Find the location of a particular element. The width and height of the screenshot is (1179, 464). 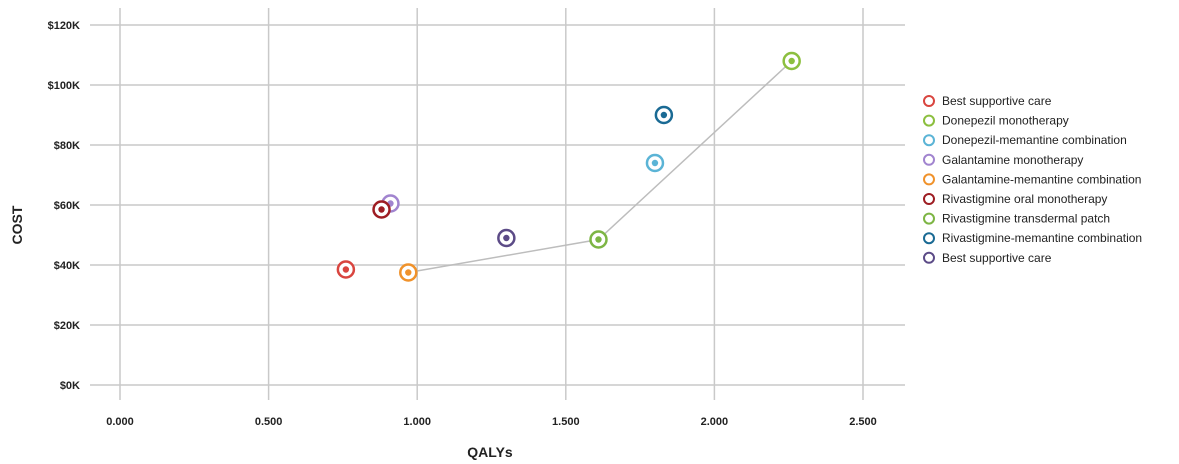

y-tick-label: $120K is located at coordinates (64, 26).